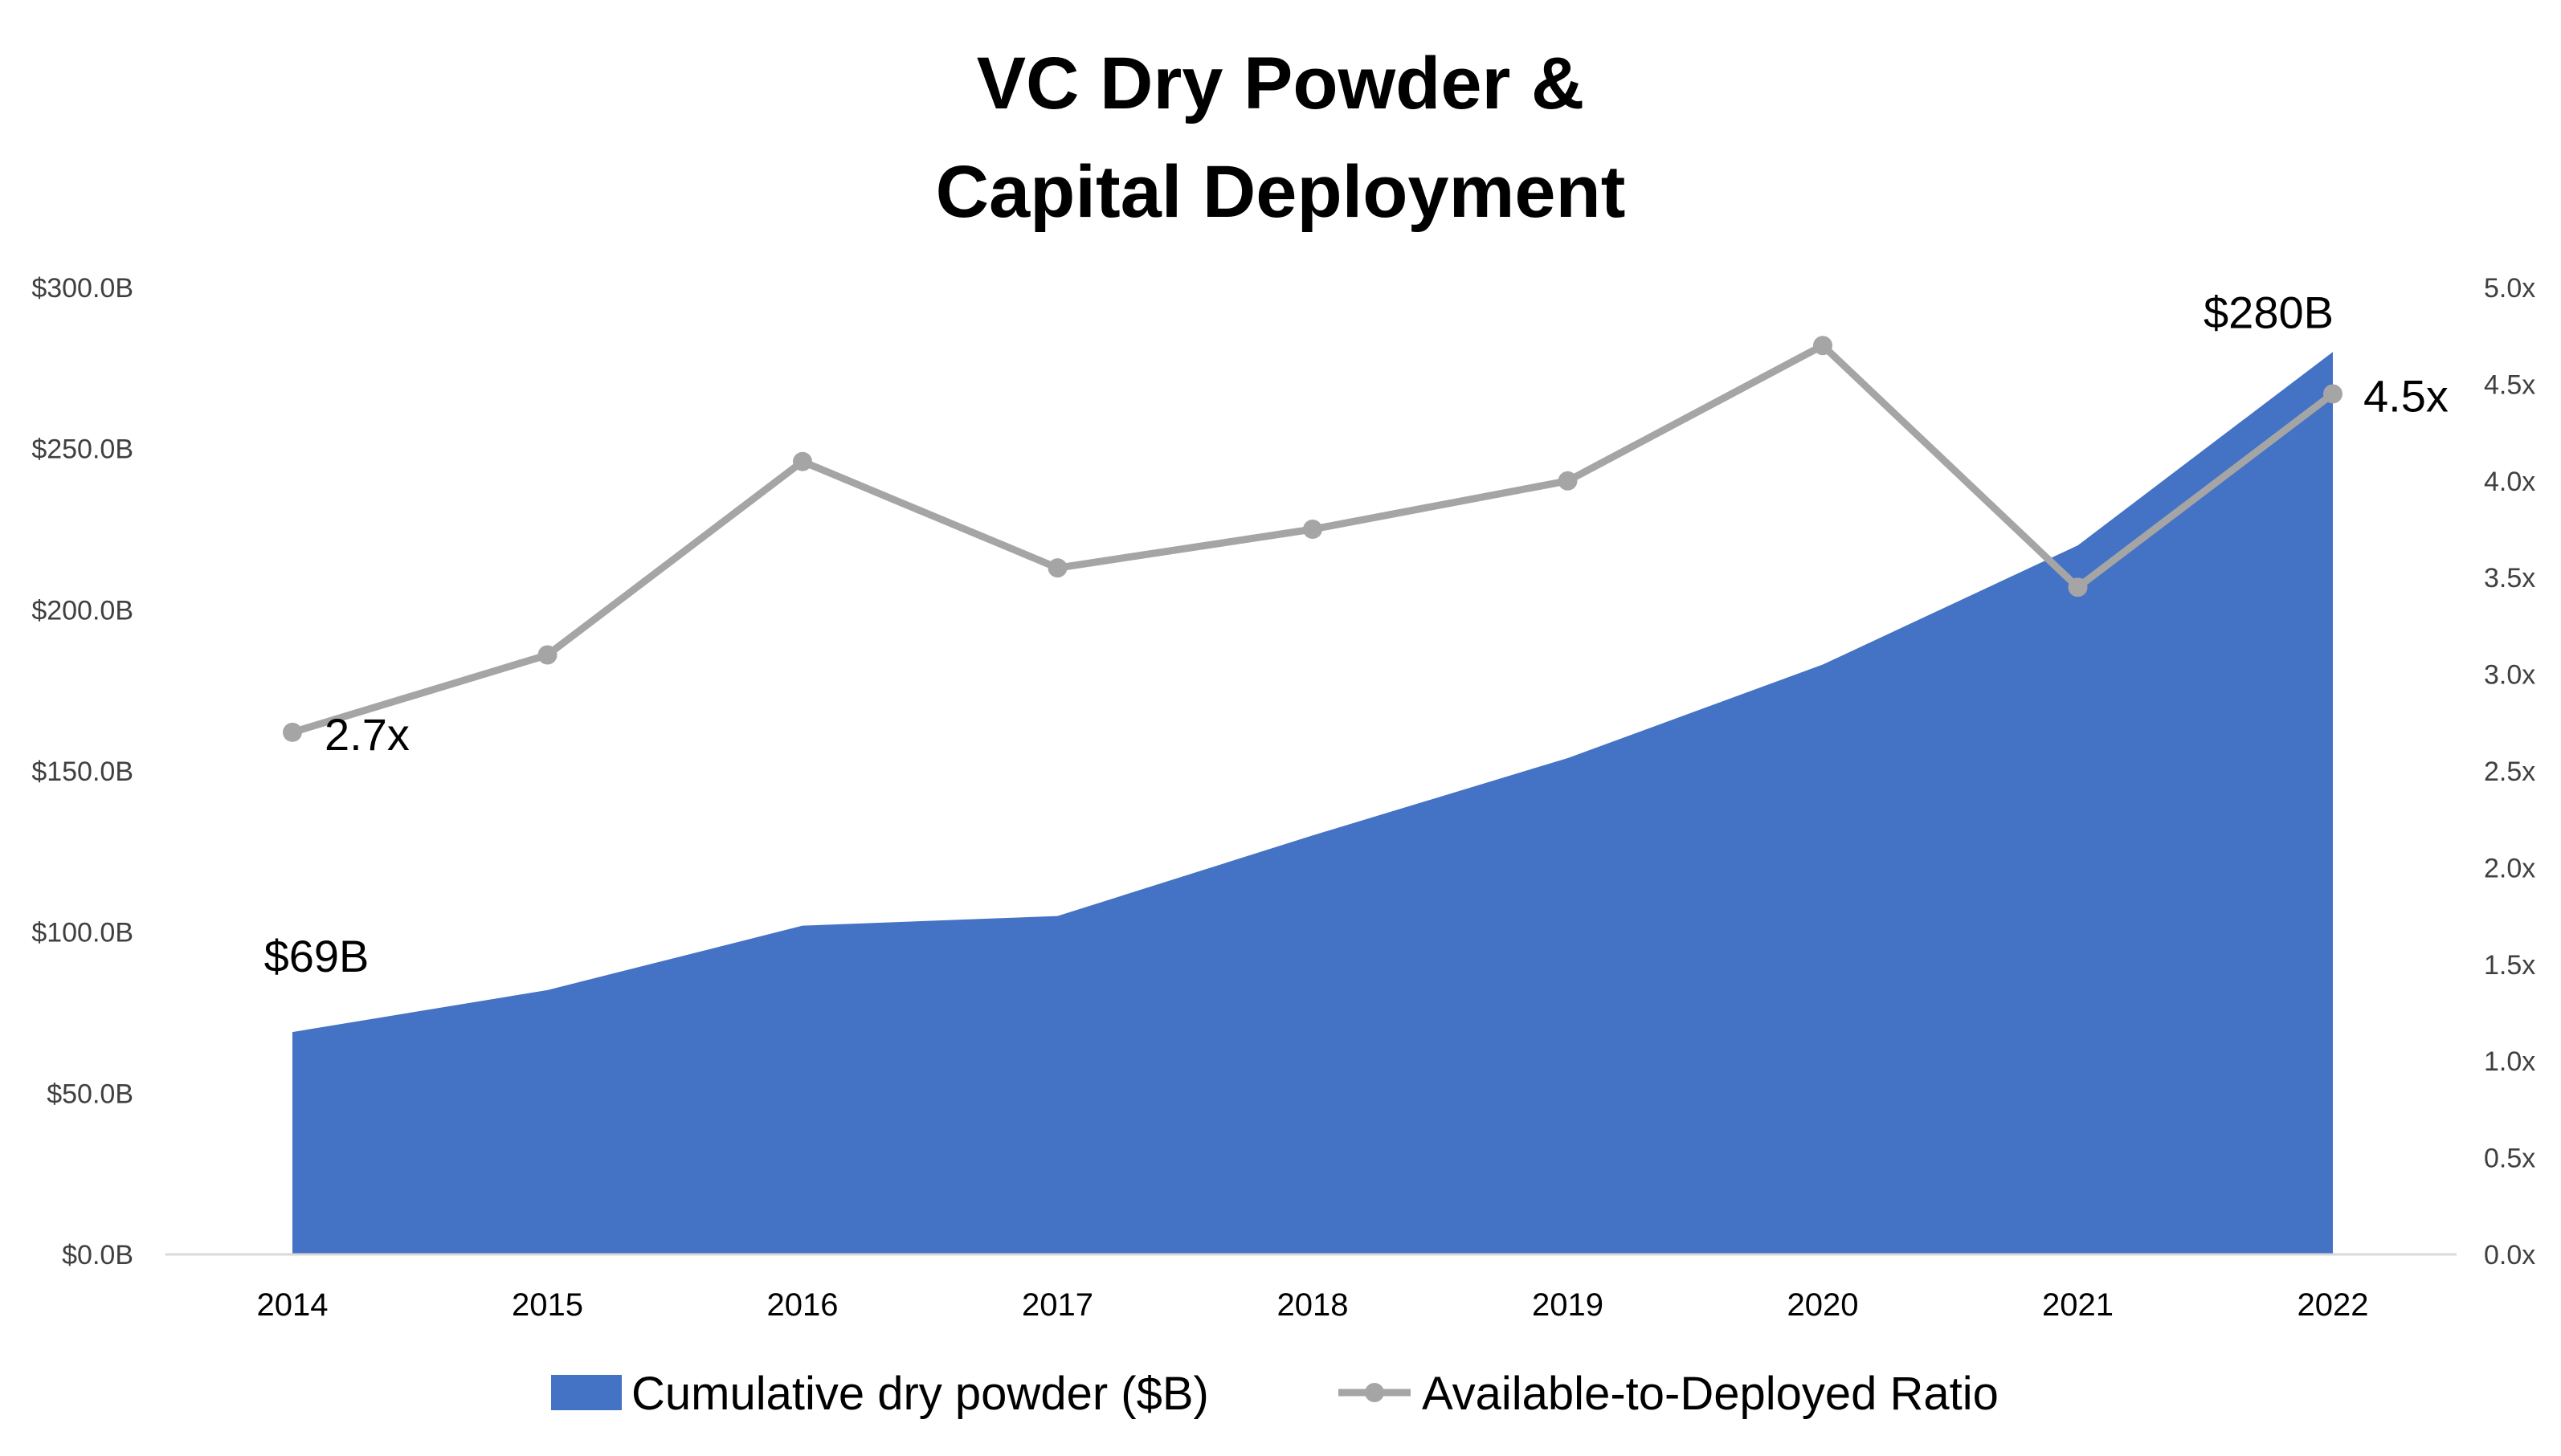  I want to click on ratio-point-2014, so click(292, 732).